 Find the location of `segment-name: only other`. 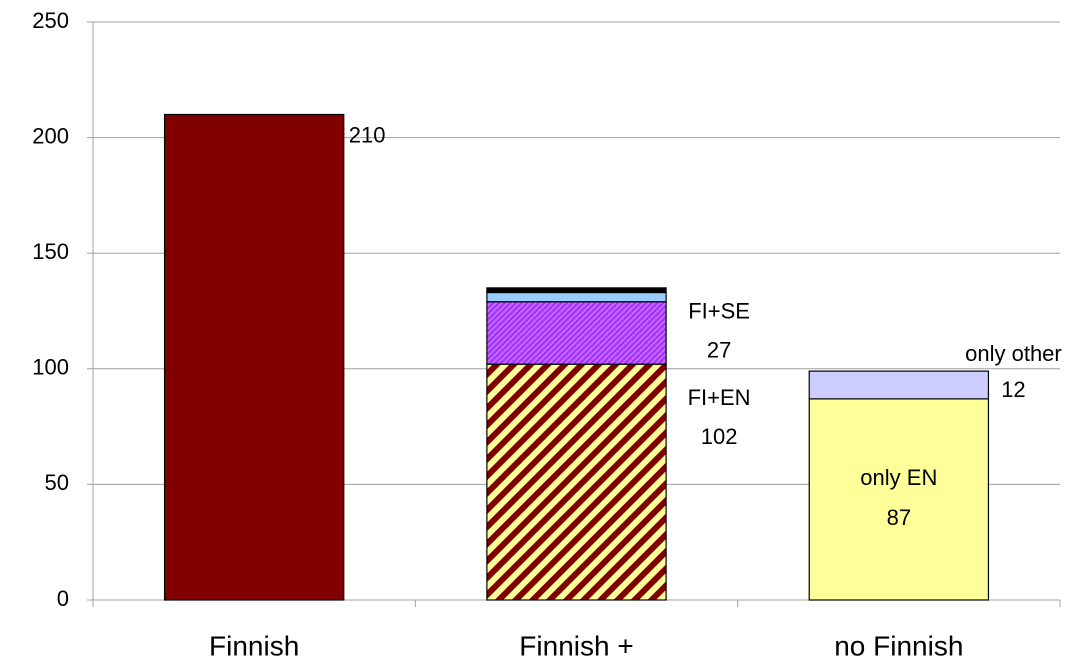

segment-name: only other is located at coordinates (1013, 353).